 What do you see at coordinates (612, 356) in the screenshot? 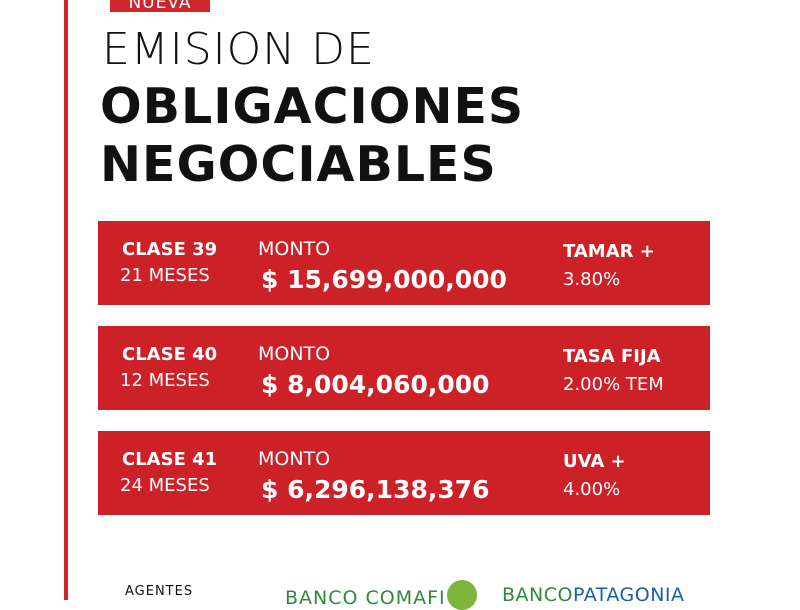
I see `rate-name: TASA FIJA` at bounding box center [612, 356].